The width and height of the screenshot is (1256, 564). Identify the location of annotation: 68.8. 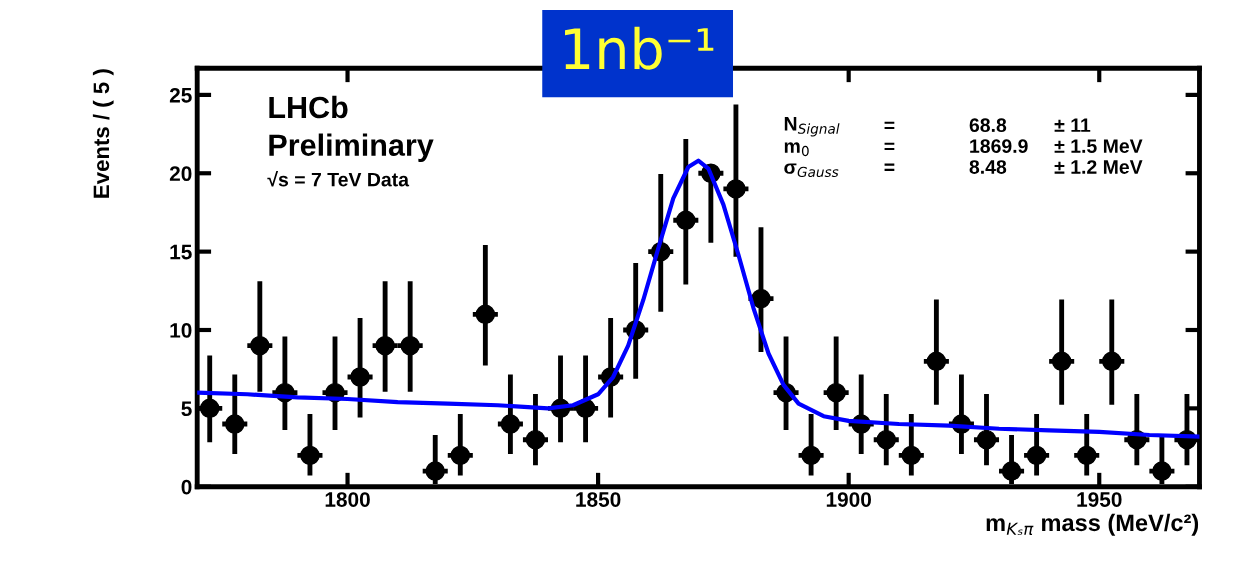
(988, 125).